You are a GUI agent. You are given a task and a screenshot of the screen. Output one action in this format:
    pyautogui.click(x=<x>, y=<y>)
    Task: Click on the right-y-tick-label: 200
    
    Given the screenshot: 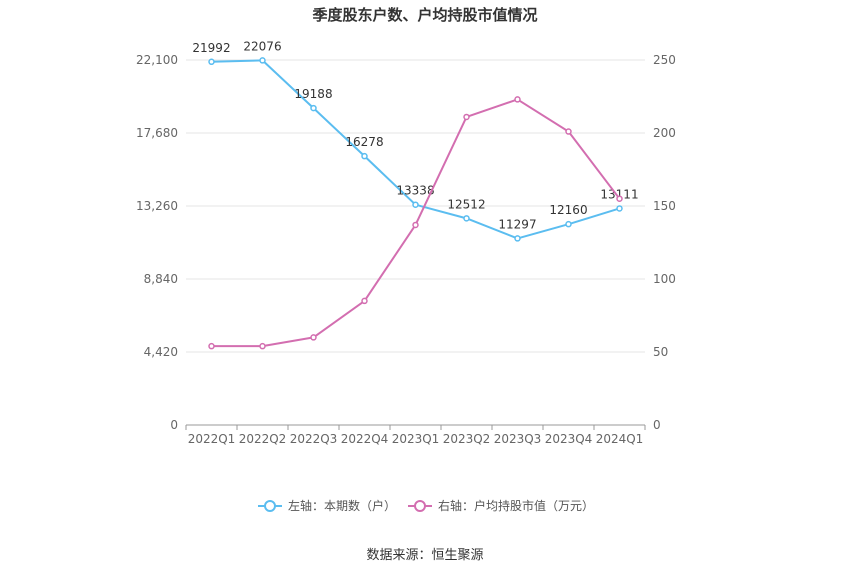 What is the action you would take?
    pyautogui.click(x=664, y=133)
    